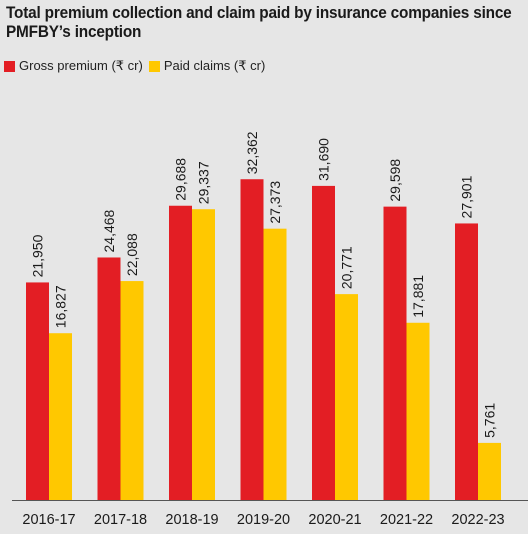  Describe the element at coordinates (204, 182) in the screenshot. I see `claims-value-label-2018-19: 29,337` at that location.